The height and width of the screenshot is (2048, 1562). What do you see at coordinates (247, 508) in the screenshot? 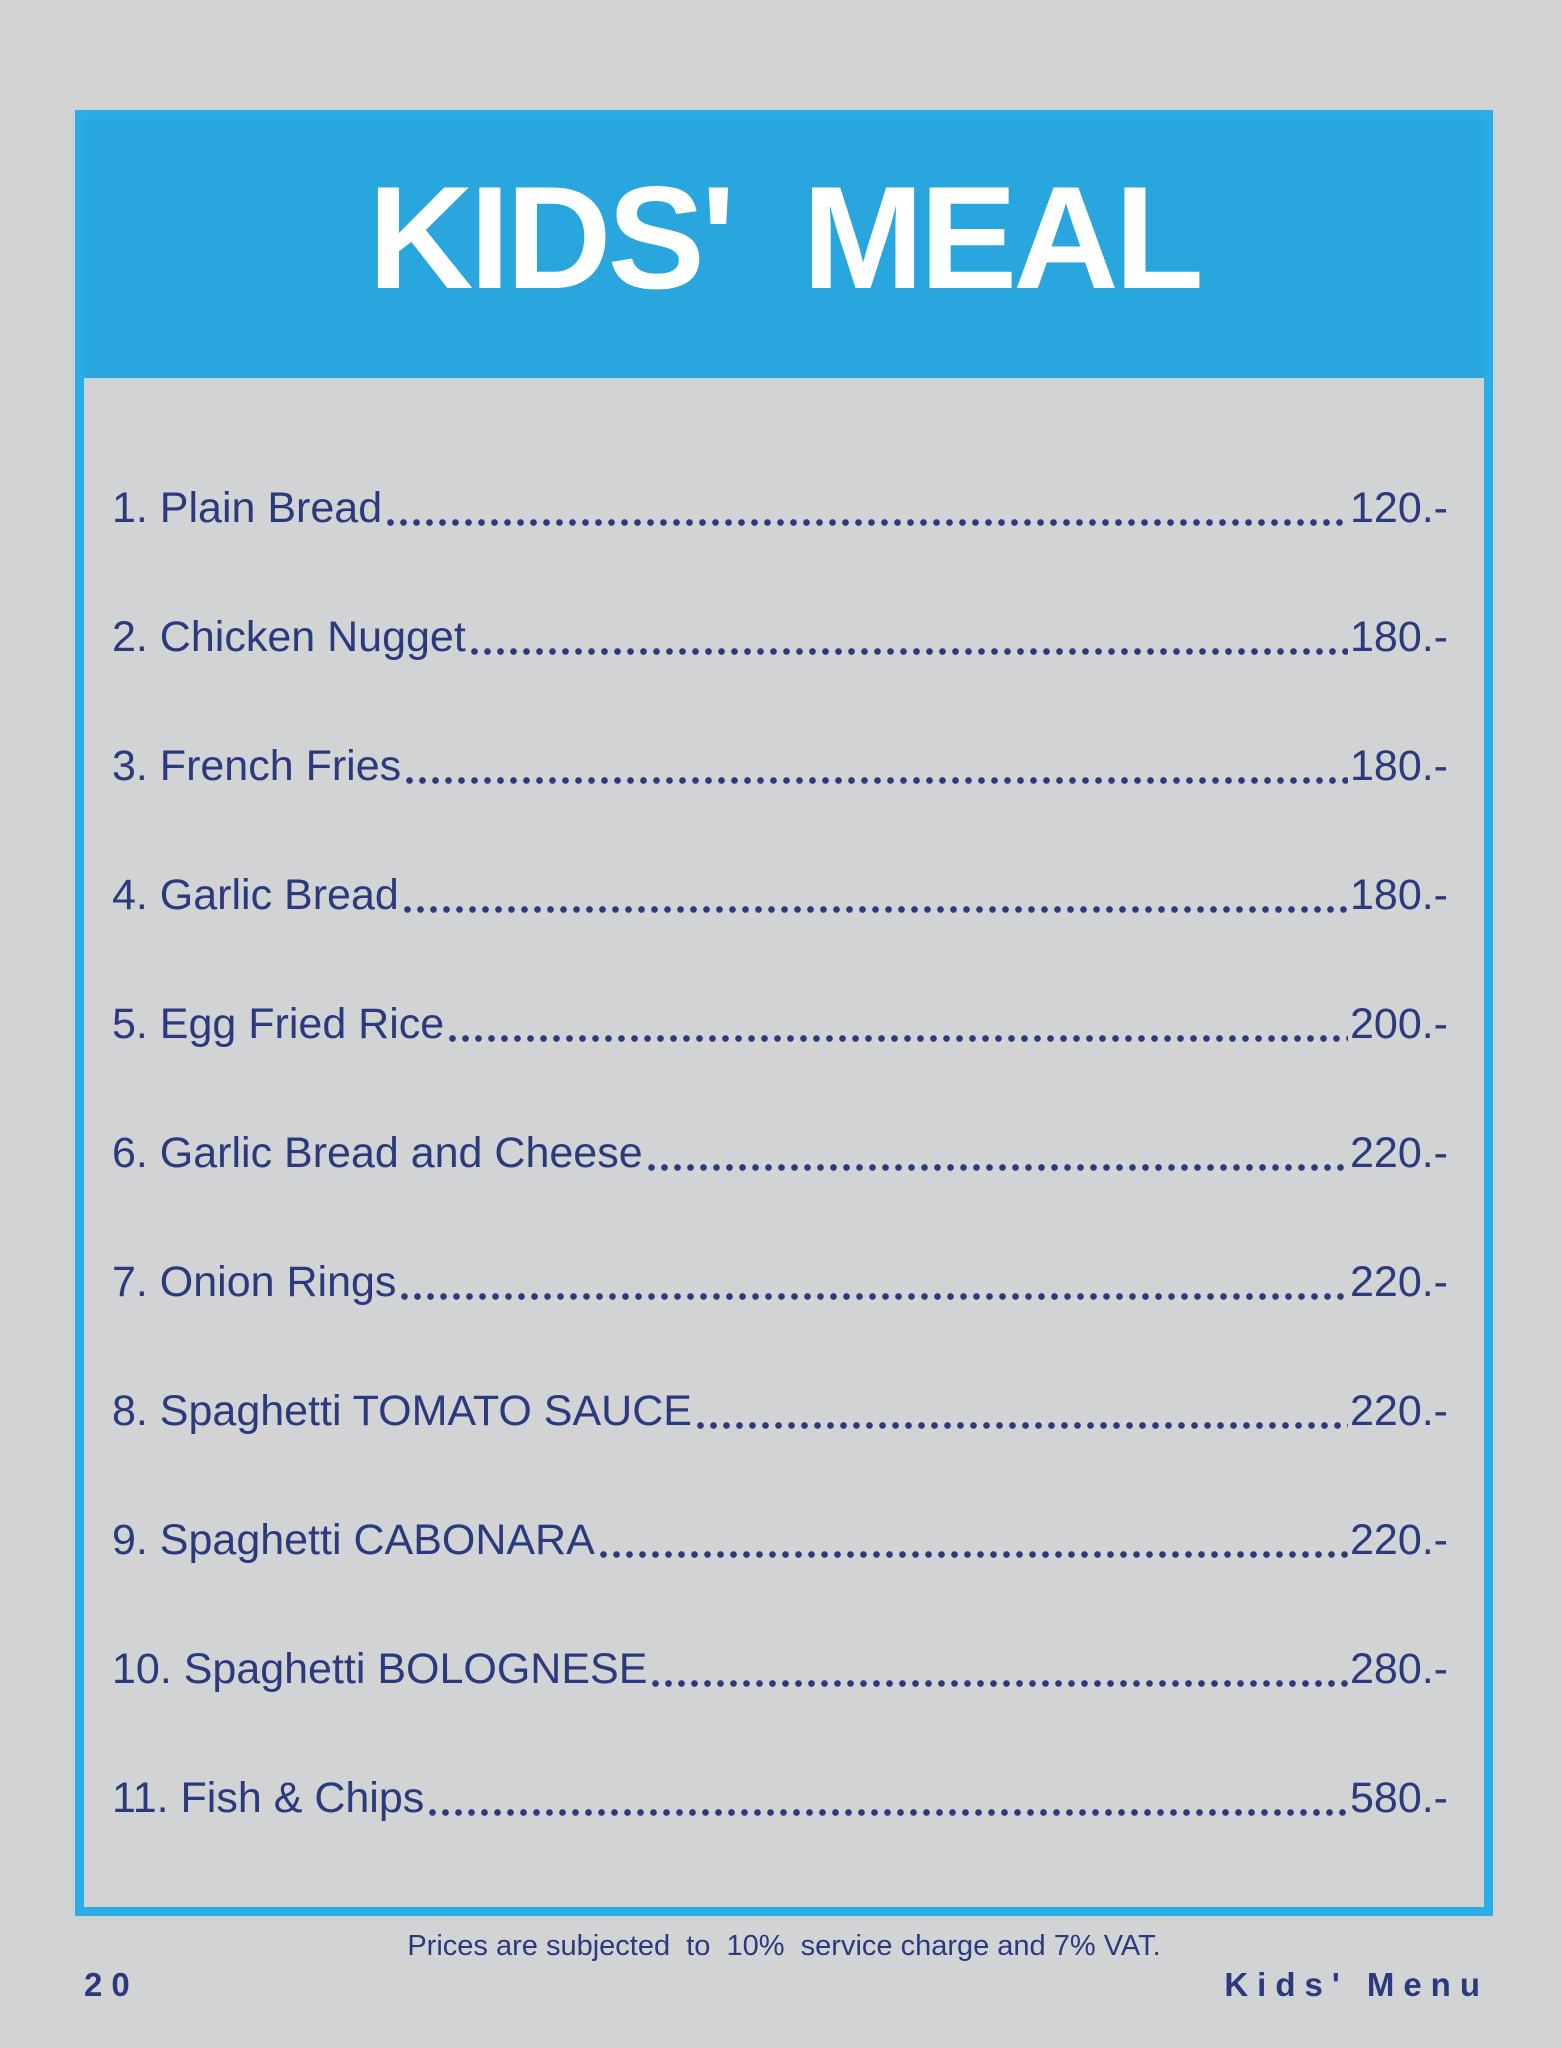
I see `item-name: 1. Plain Bread` at bounding box center [247, 508].